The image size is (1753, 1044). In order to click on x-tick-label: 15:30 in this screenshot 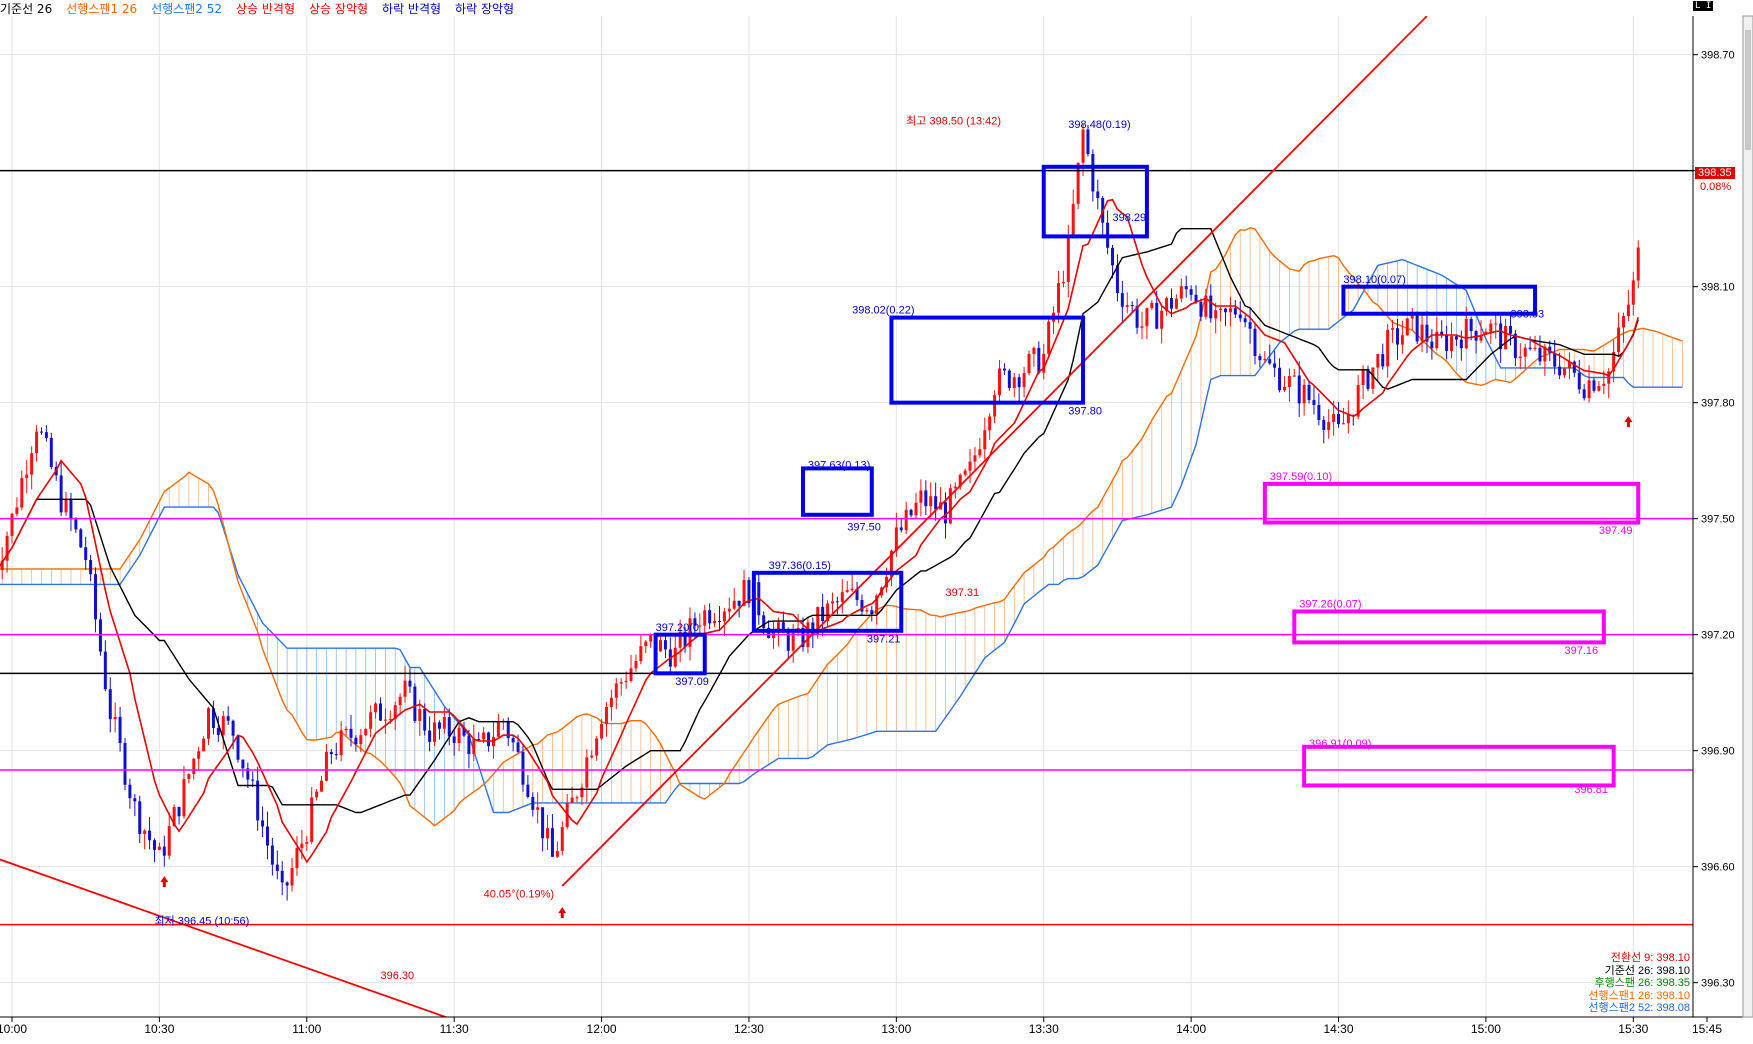, I will do `click(1633, 1029)`.